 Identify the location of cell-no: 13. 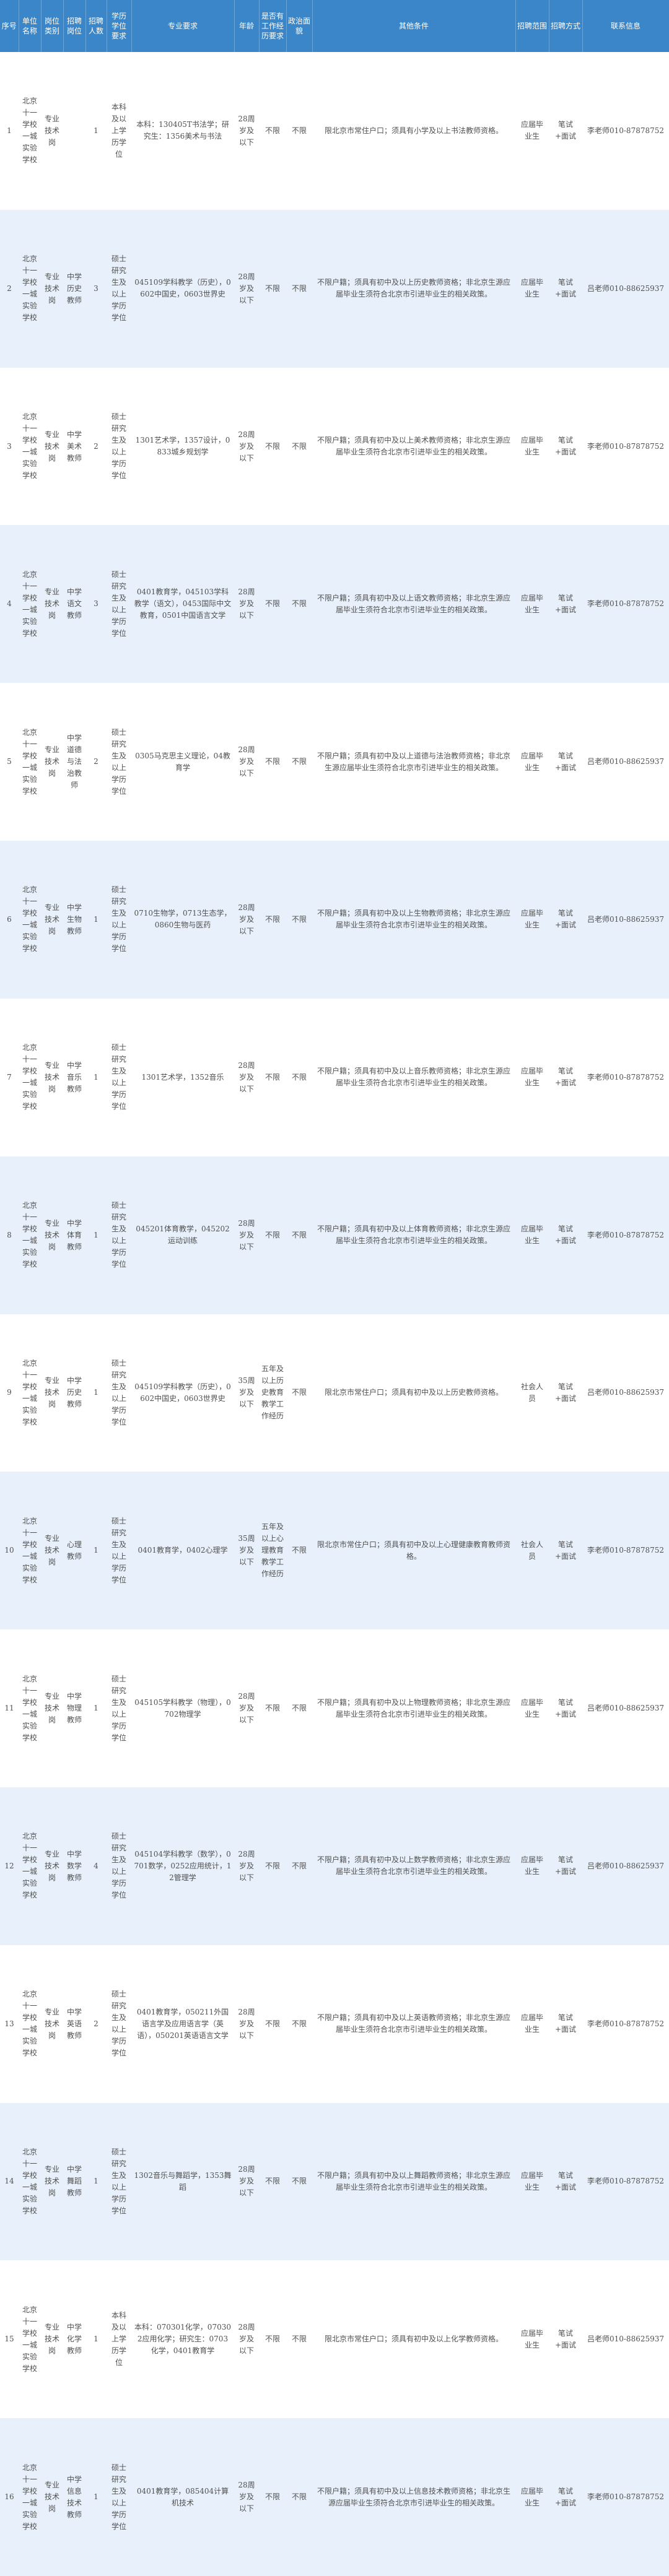
(9, 2024).